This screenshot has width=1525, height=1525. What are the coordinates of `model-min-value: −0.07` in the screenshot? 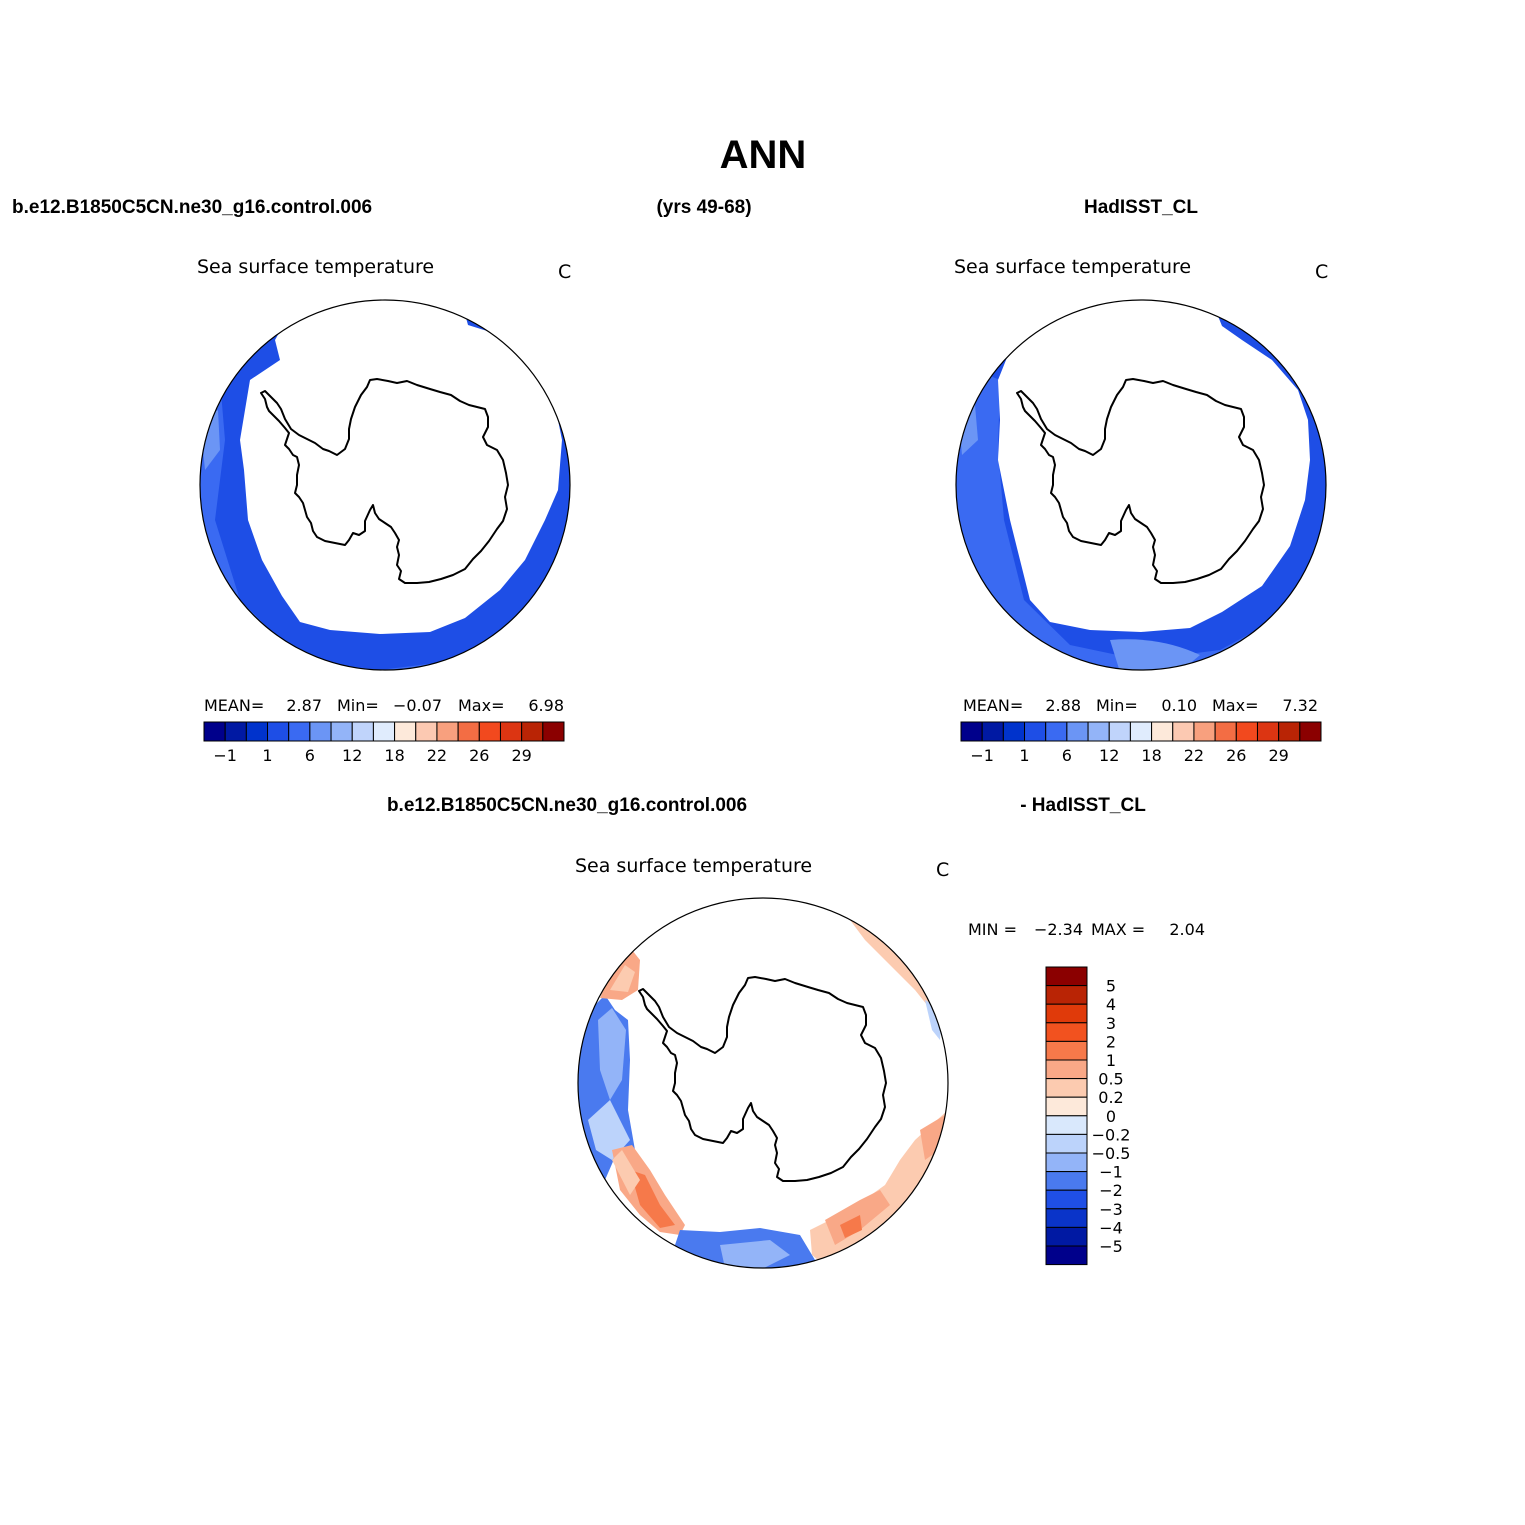 It's located at (417, 705).